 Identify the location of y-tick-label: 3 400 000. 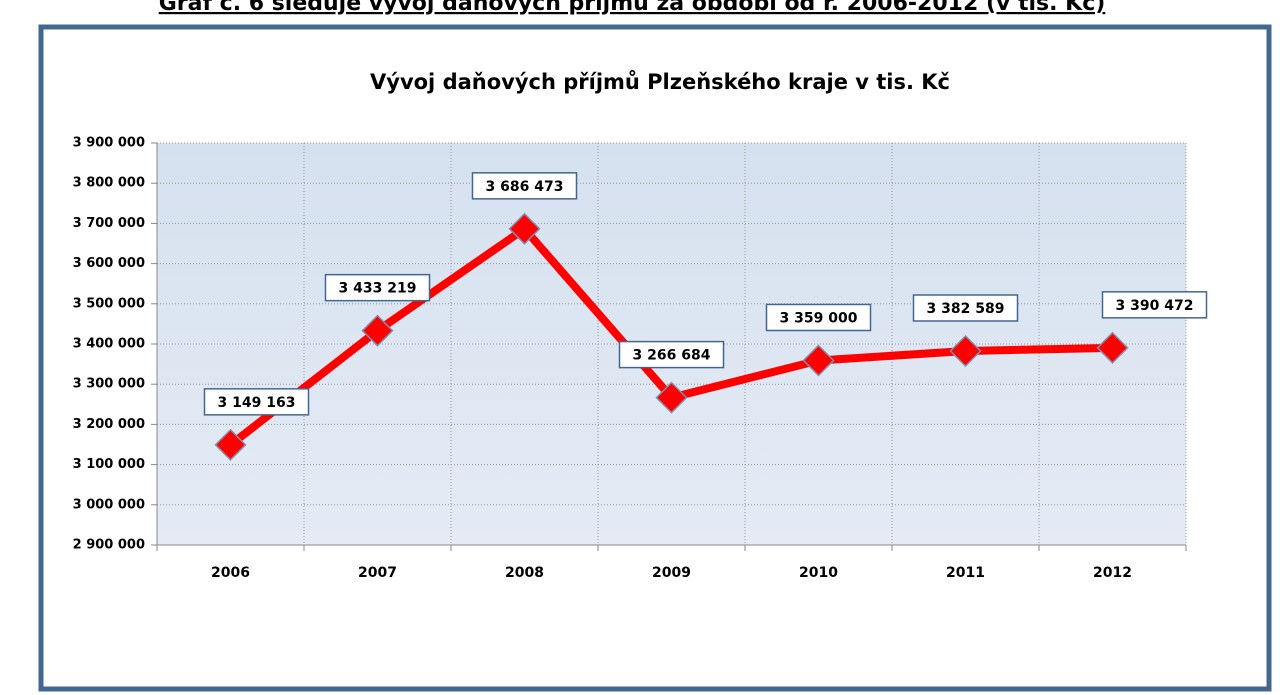
(109, 344).